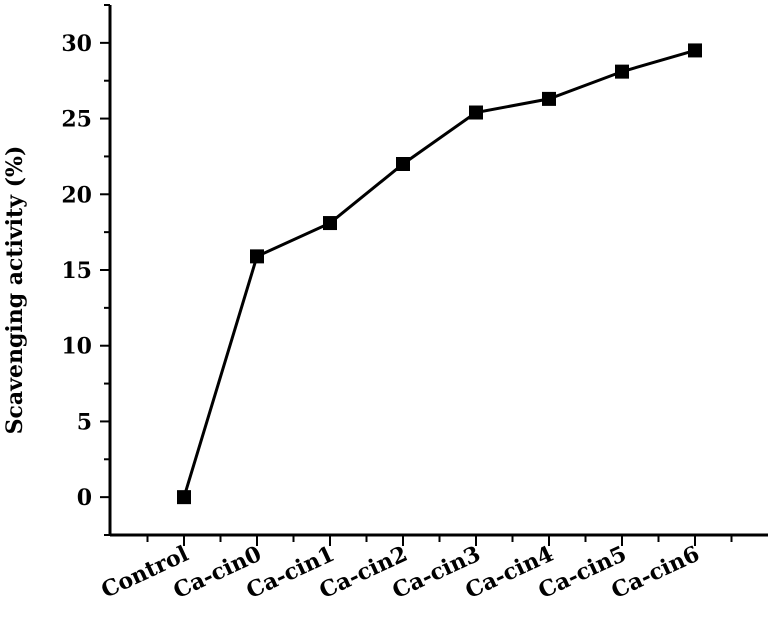  Describe the element at coordinates (15, 290) in the screenshot. I see `y-axis-title: Scavenging activity (%)` at that location.